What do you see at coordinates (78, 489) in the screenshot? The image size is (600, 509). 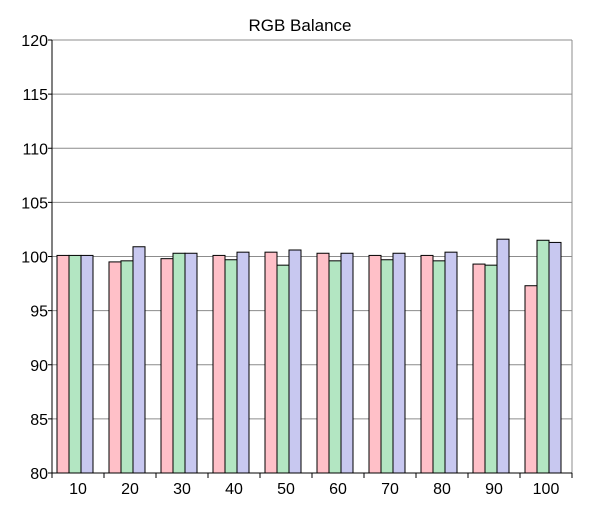 I see `x-tick-label: 10` at bounding box center [78, 489].